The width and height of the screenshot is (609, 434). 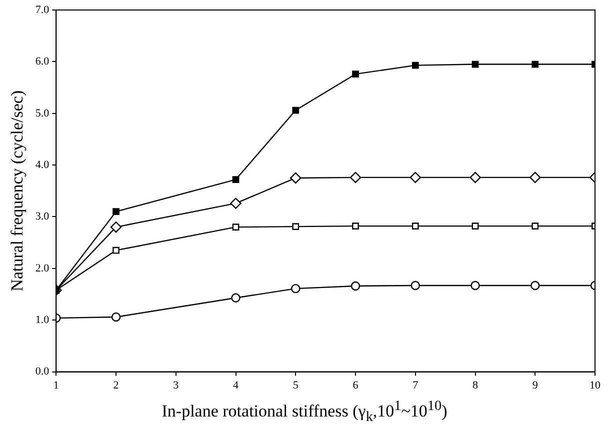 I want to click on x-tick-label: 2, so click(x=116, y=385).